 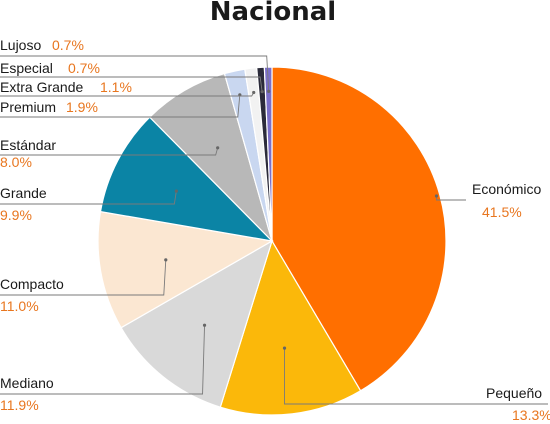 I want to click on slice-value-compacto: 11.0%, so click(x=19, y=306).